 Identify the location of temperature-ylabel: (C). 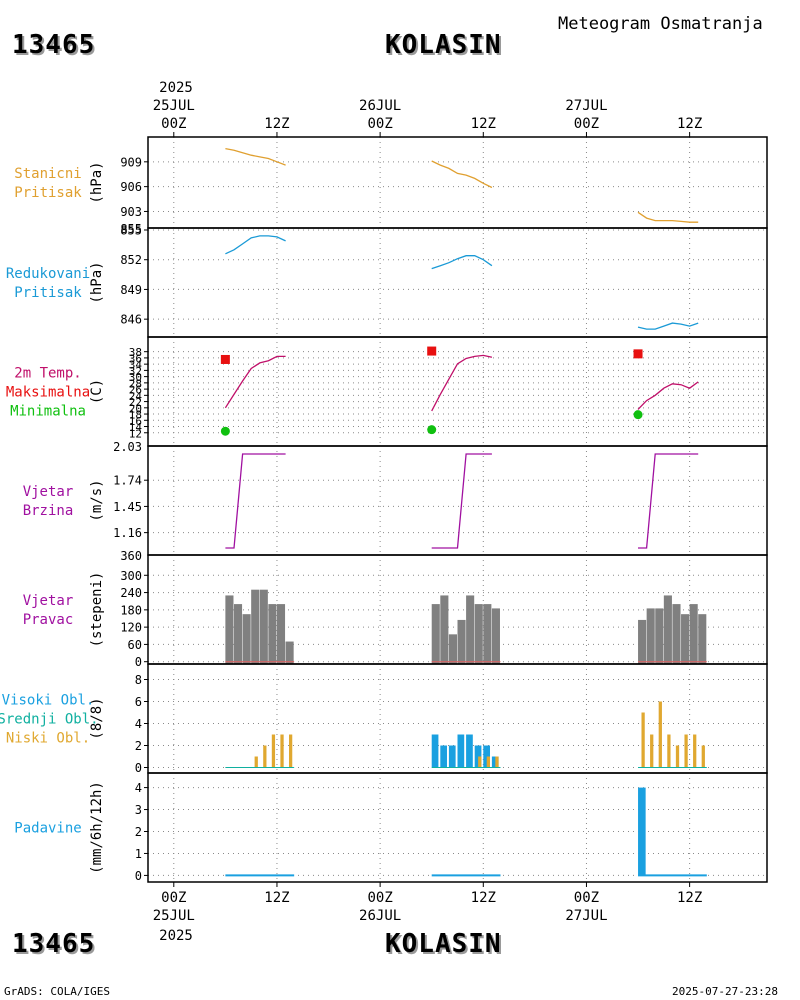
(97, 391).